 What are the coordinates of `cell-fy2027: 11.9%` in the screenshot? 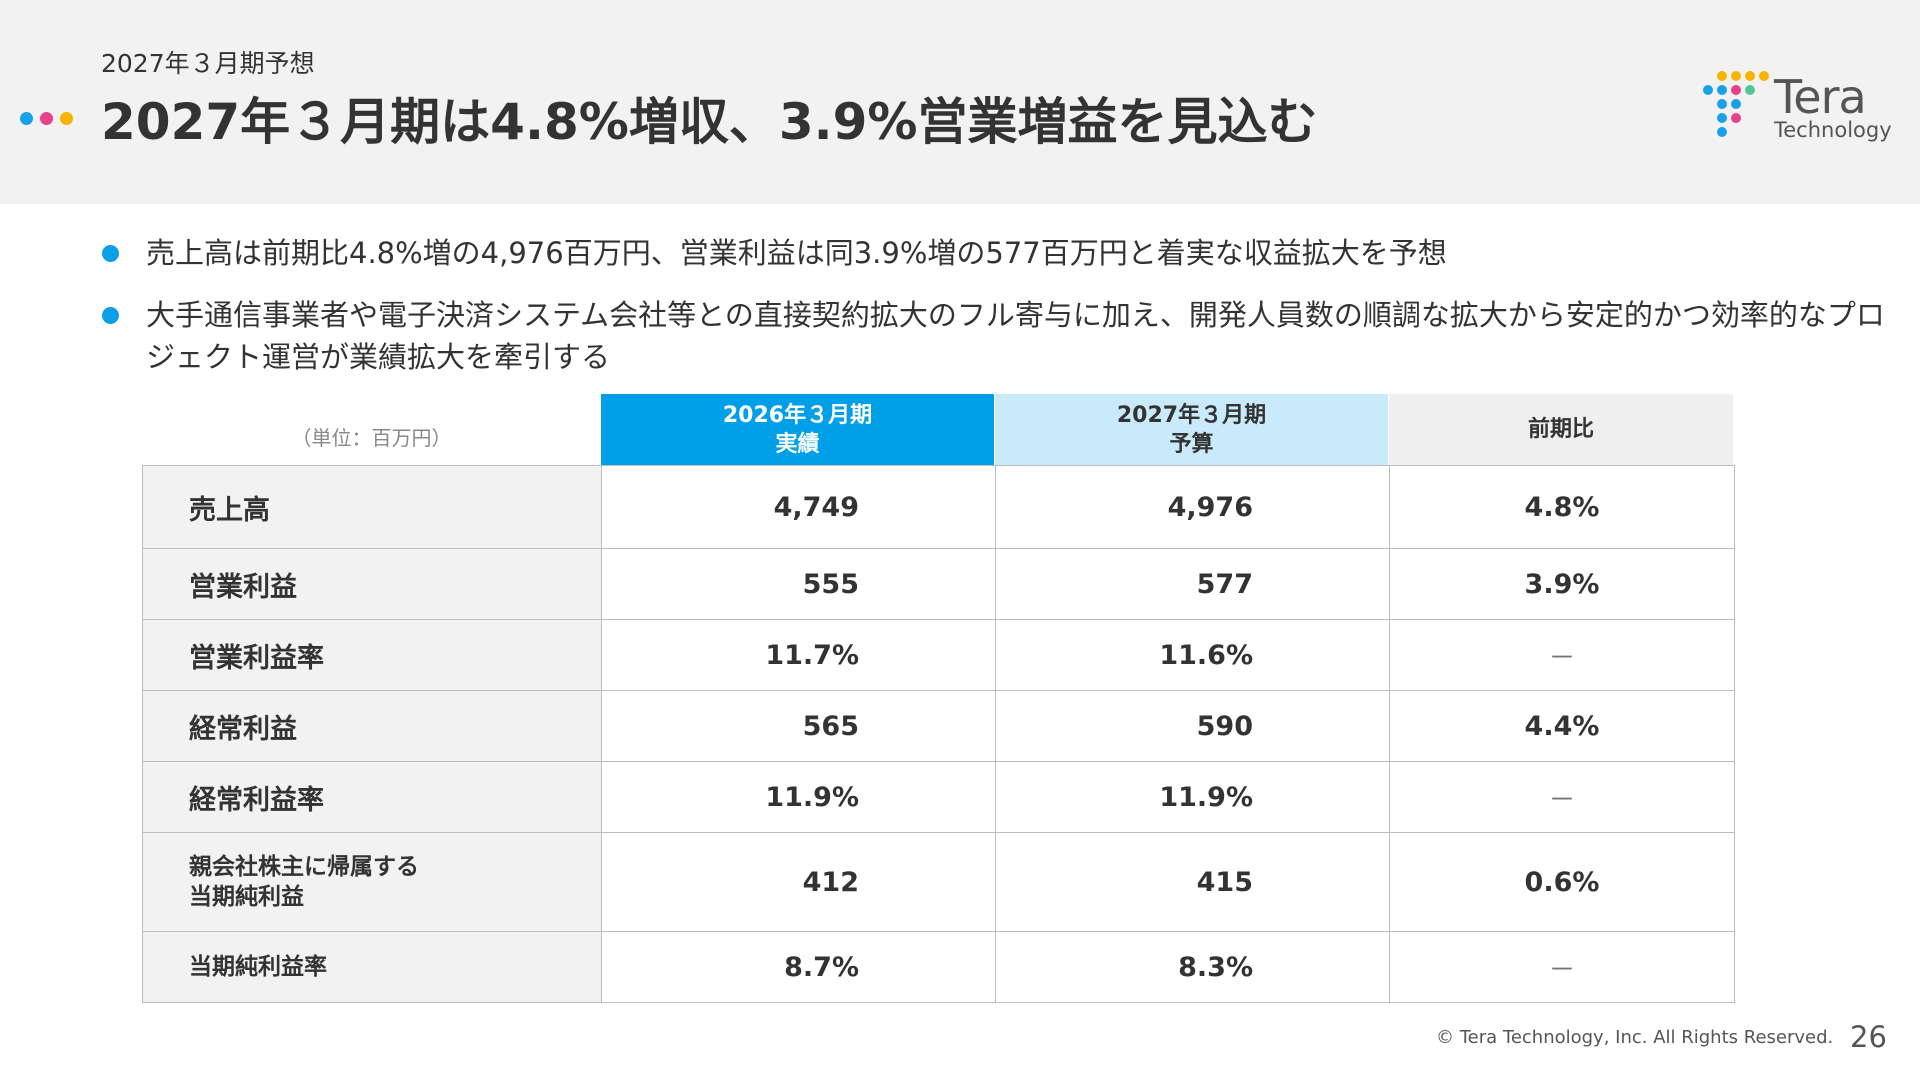 It's located at (1192, 797).